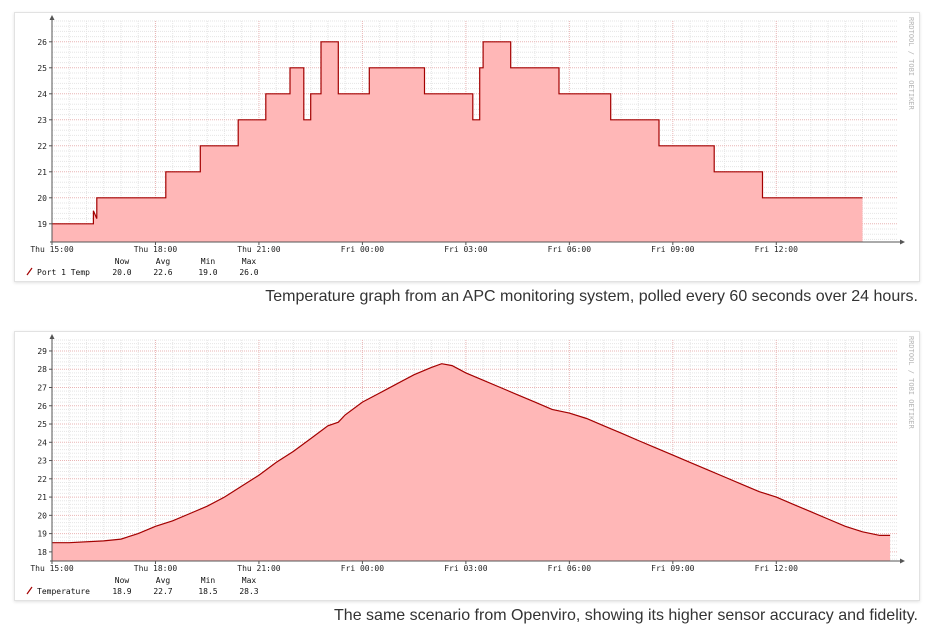  I want to click on y-tick-label: 29, so click(42, 351).